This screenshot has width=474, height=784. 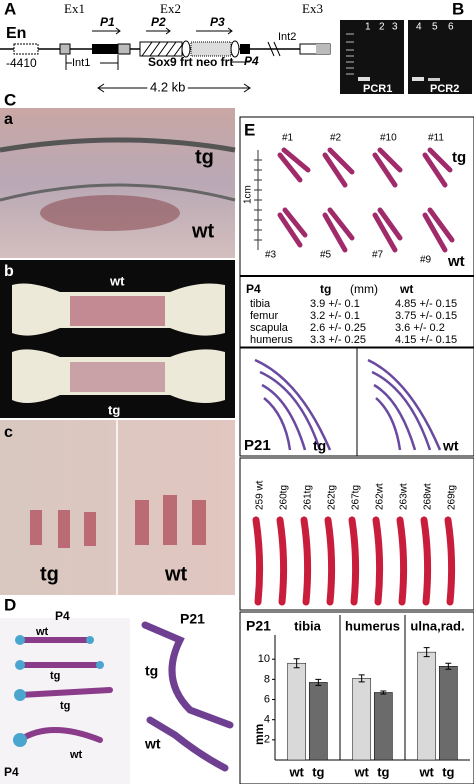 I want to click on table-cell: 4.85 +/- 0.15, so click(x=426, y=304).